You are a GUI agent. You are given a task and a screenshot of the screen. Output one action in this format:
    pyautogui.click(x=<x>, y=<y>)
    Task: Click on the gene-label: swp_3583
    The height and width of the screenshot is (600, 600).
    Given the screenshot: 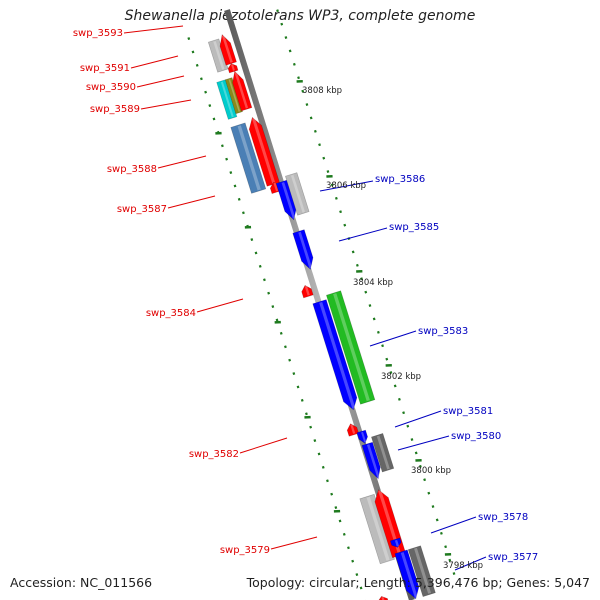 What is the action you would take?
    pyautogui.click(x=443, y=331)
    